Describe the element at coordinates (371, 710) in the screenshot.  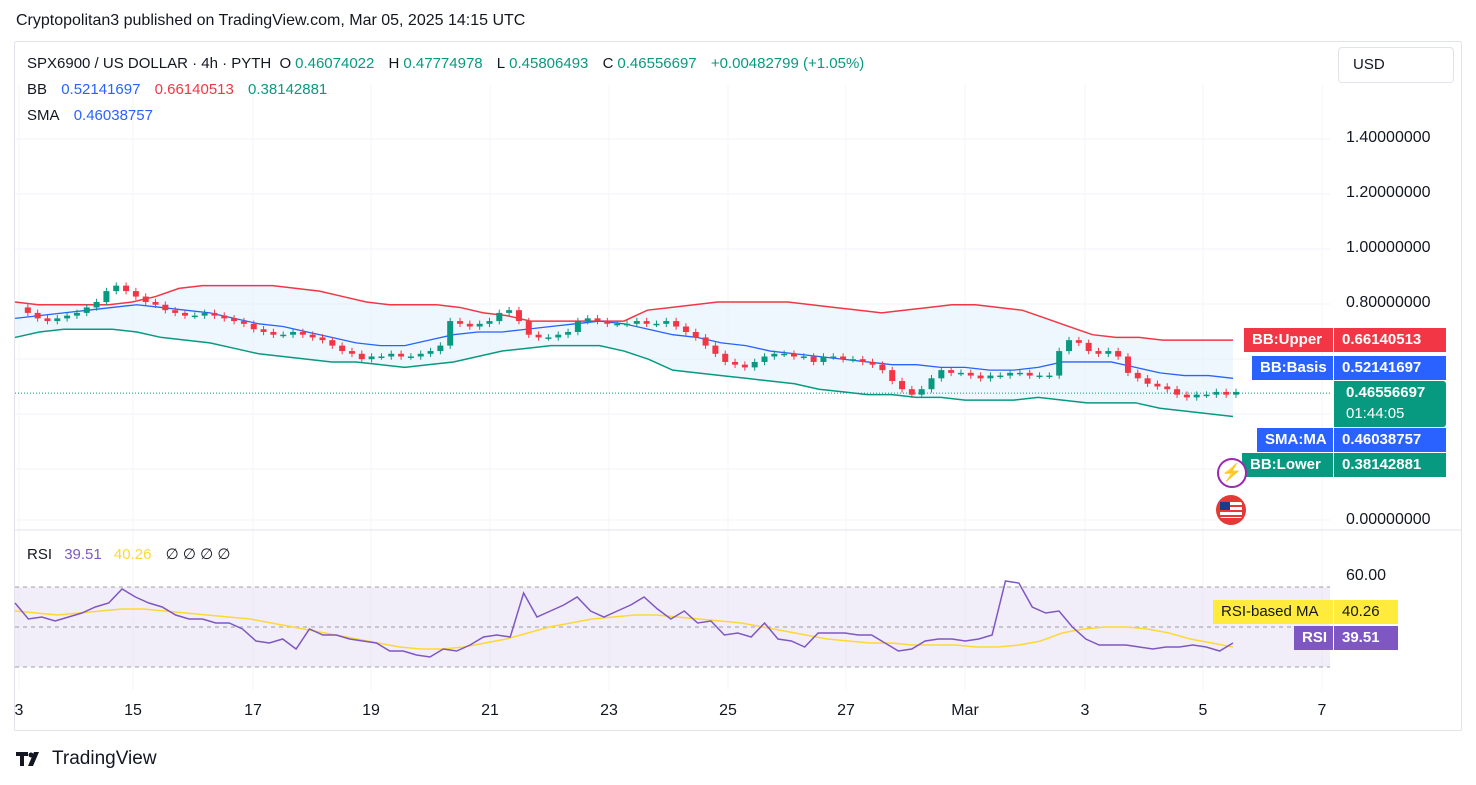
I see `x-label-3: 19` at that location.